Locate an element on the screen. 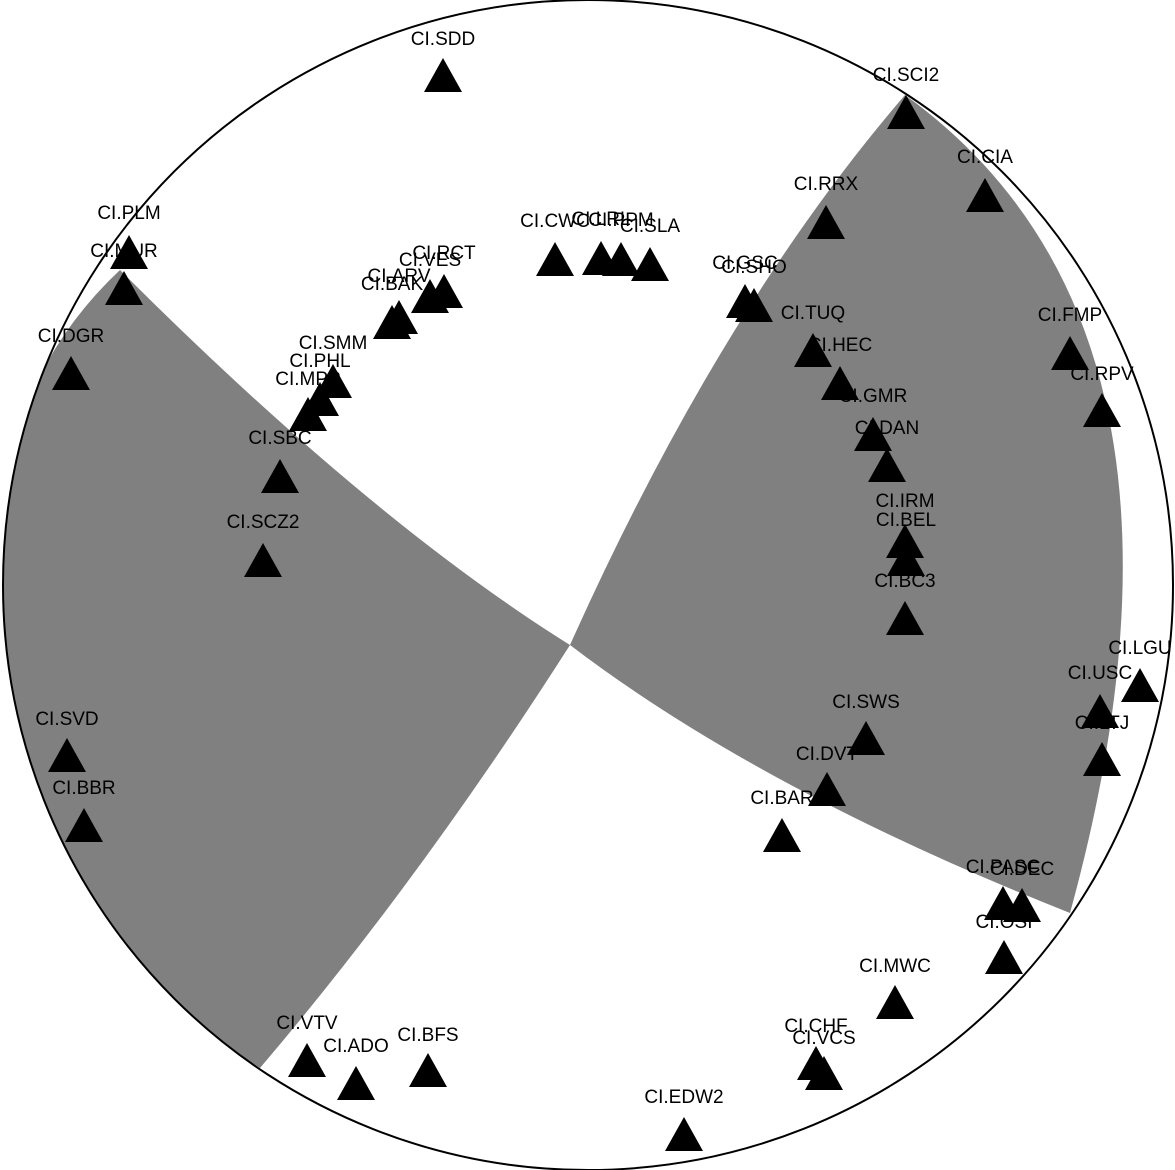 The width and height of the screenshot is (1175, 1170). station-ci-ado: CI.ADO is located at coordinates (356, 1068).